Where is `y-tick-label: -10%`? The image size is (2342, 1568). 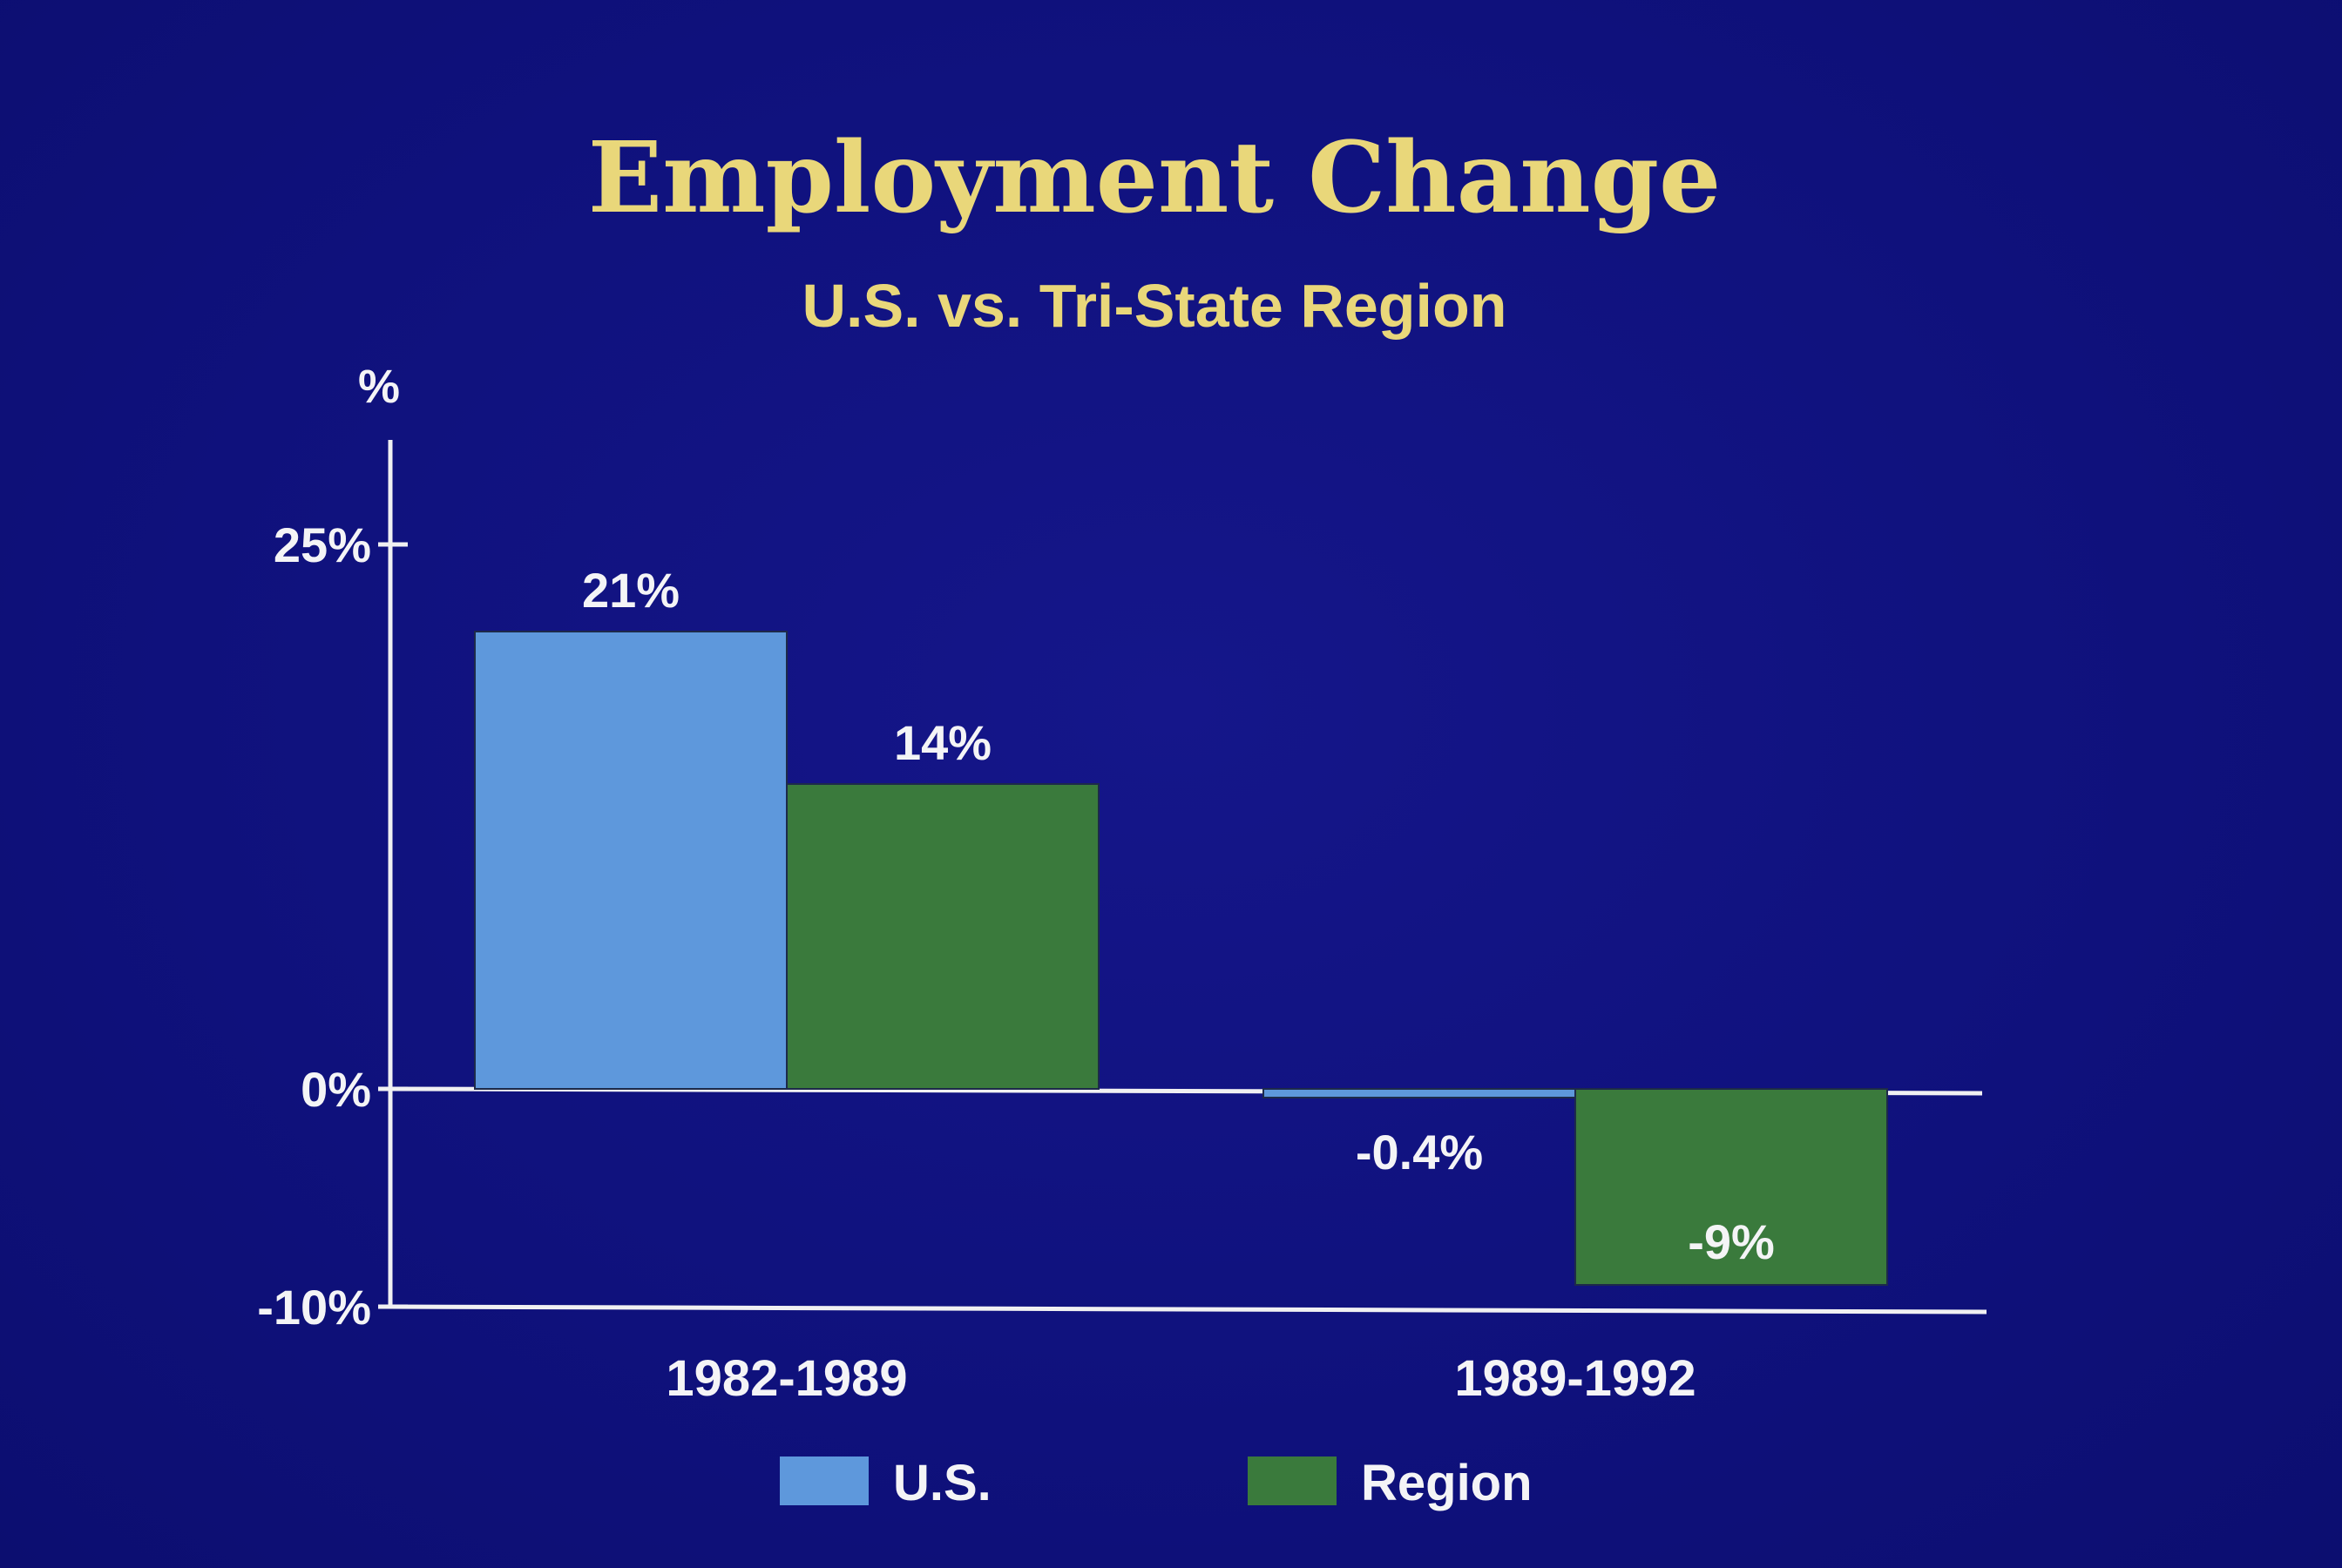
y-tick-label: -10% is located at coordinates (314, 1307).